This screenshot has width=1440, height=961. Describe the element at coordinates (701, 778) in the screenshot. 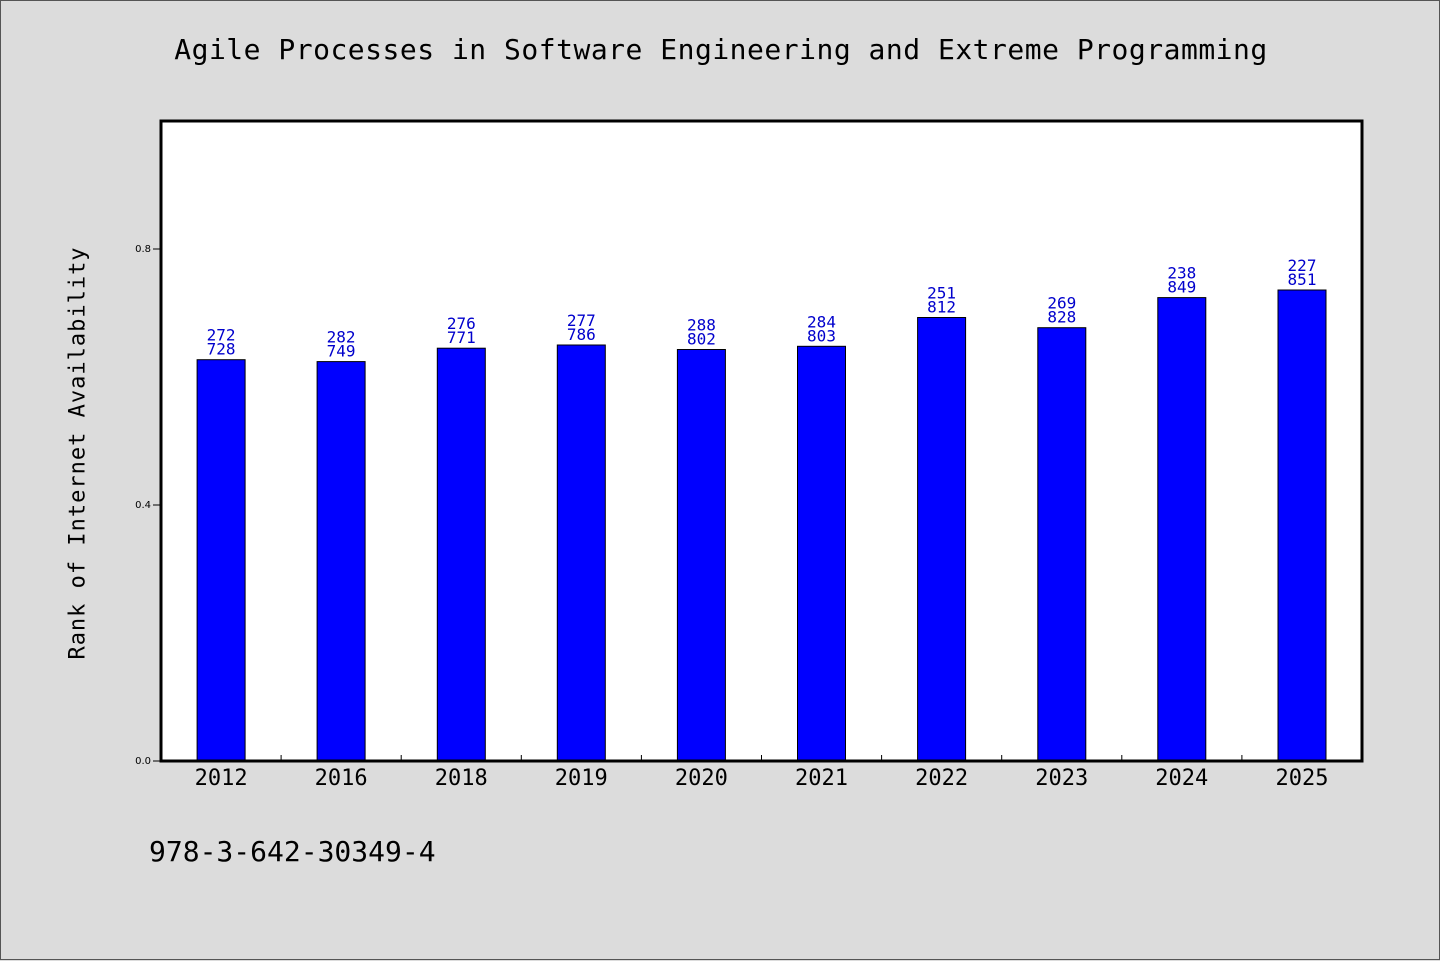

I see `x-tick-label-2020: 2020` at that location.